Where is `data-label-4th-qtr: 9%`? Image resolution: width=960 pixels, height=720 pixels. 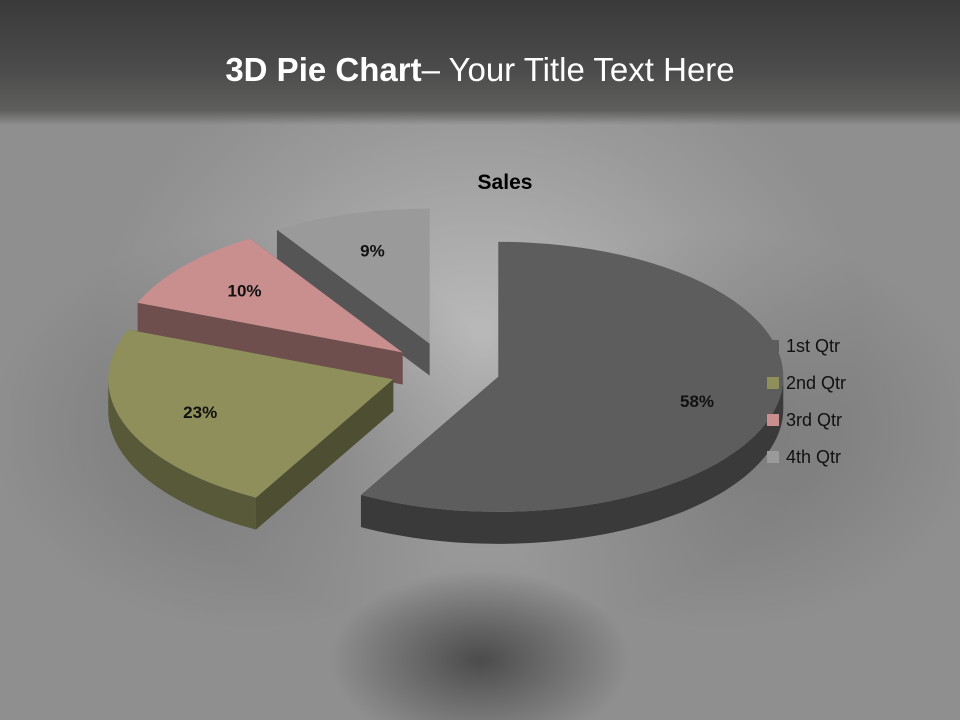
data-label-4th-qtr: 9% is located at coordinates (372, 250).